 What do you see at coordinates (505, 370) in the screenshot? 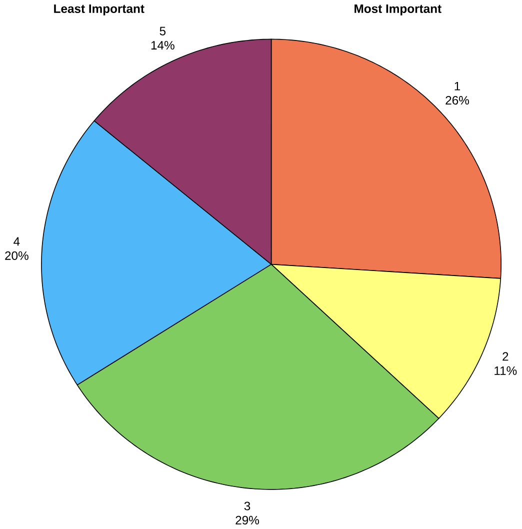
I see `data-label: 11%` at bounding box center [505, 370].